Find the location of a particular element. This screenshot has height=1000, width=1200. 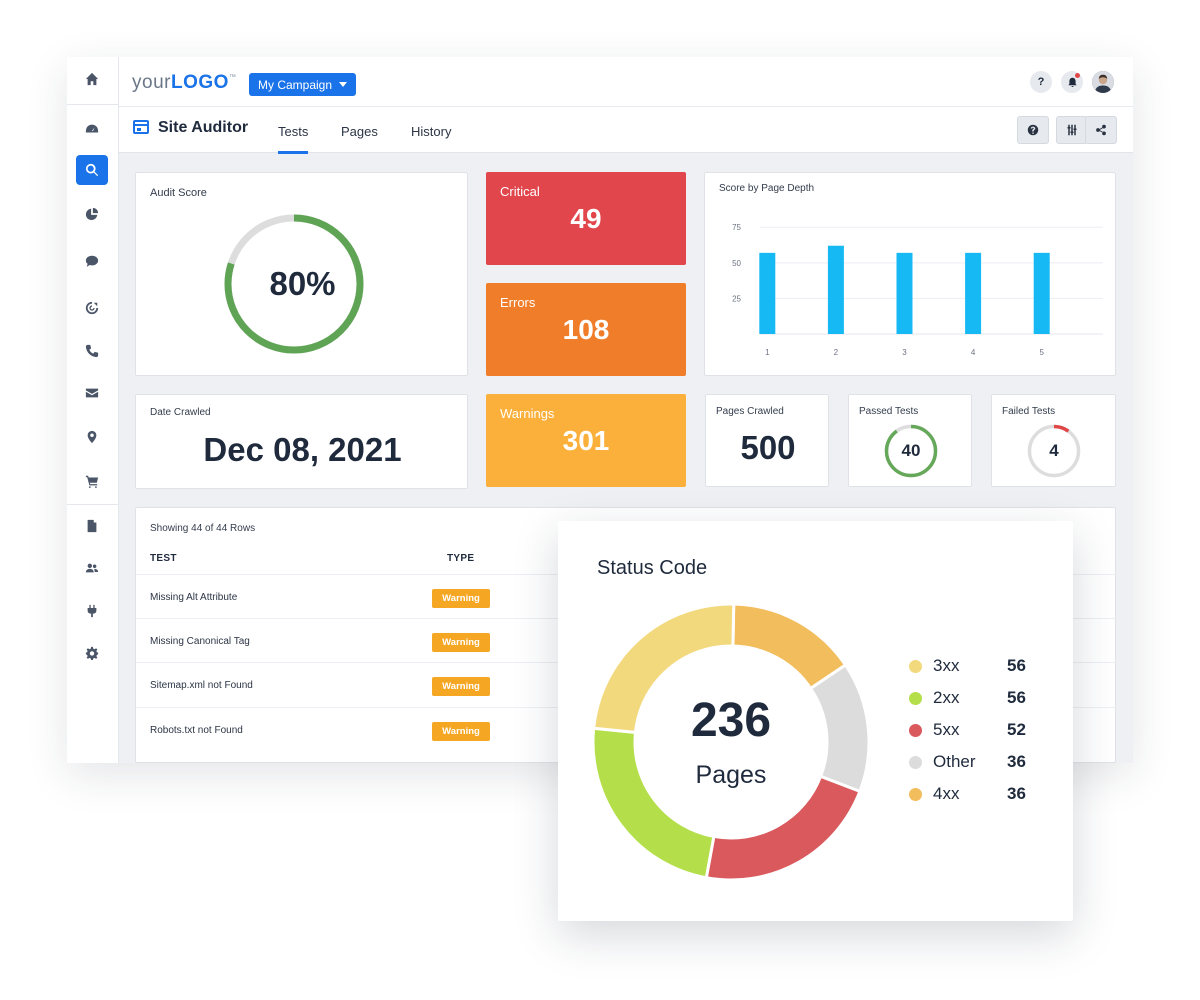

legend-value: 52 is located at coordinates (1016, 729).